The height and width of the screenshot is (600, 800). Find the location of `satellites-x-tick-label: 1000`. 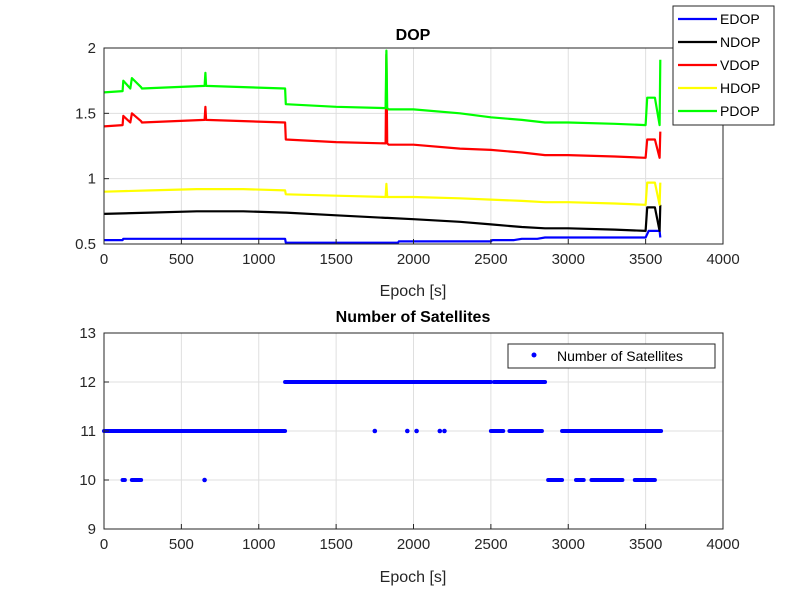

satellites-x-tick-label: 1000 is located at coordinates (258, 544).